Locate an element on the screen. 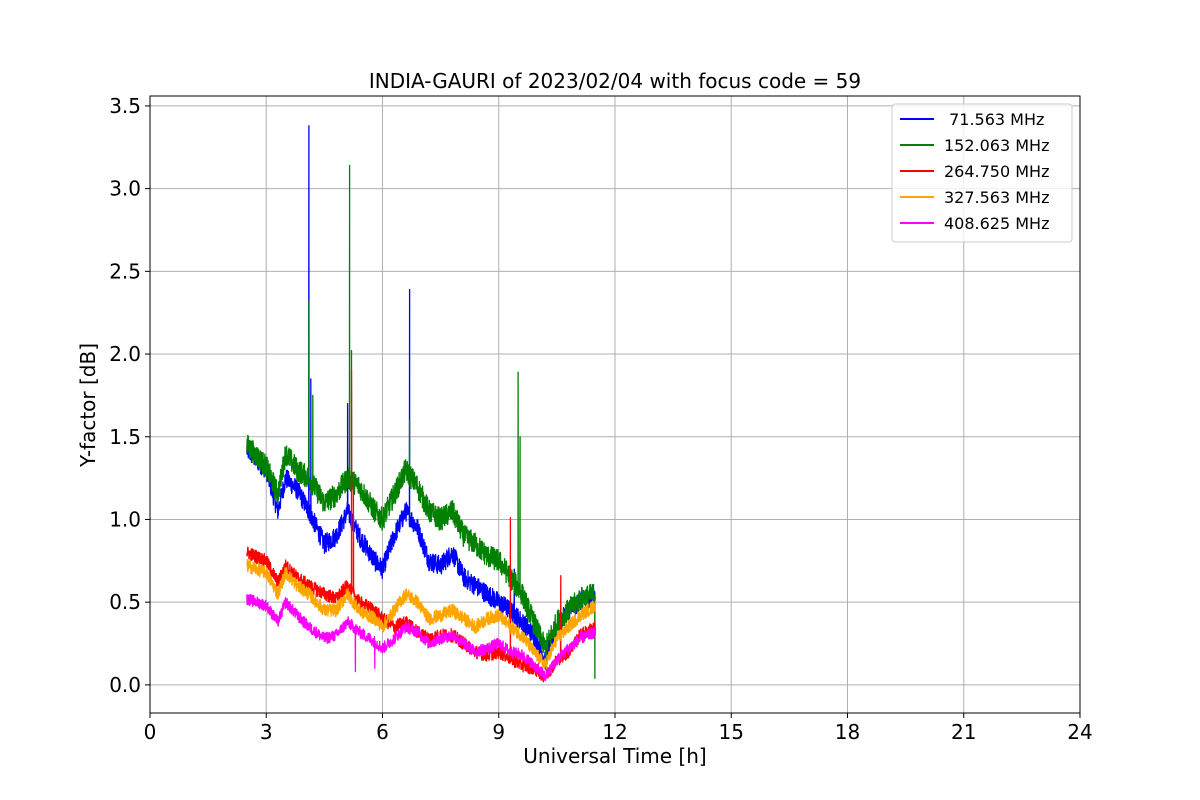 This screenshot has width=1200, height=800. legend-label: 327.563 MHz is located at coordinates (996, 197).